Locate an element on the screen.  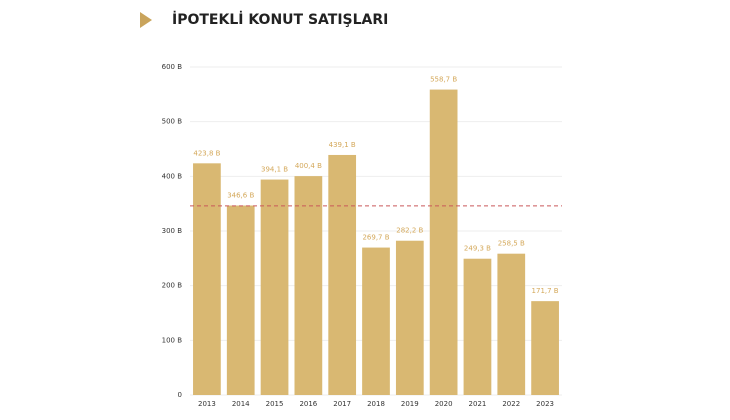
value-label: 394,1 B is located at coordinates (274, 170).